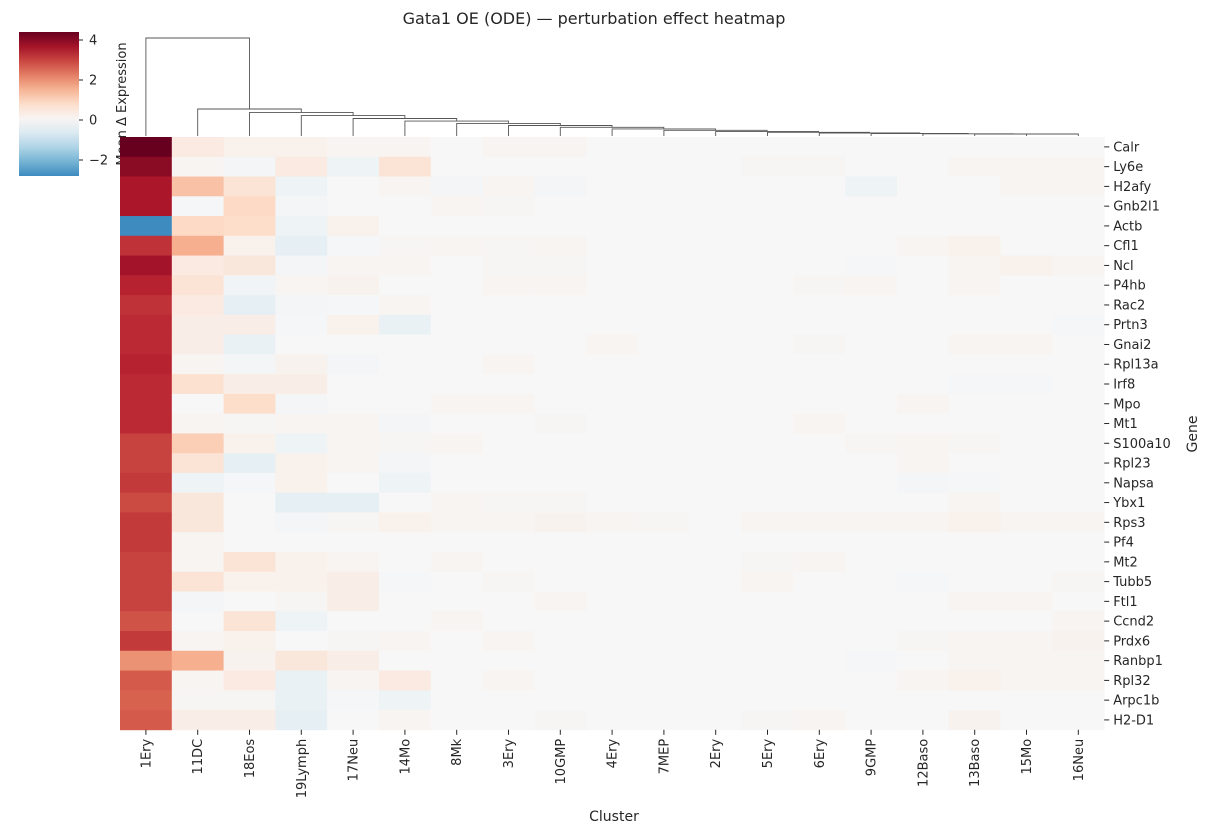  Describe the element at coordinates (1131, 641) in the screenshot. I see `row-label: Prdx6` at that location.